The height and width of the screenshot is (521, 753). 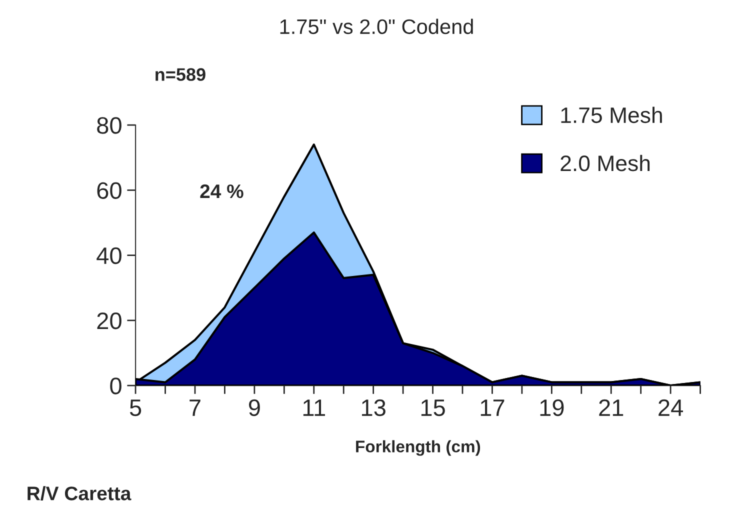 I want to click on y-tick-label: 40, so click(x=109, y=255).